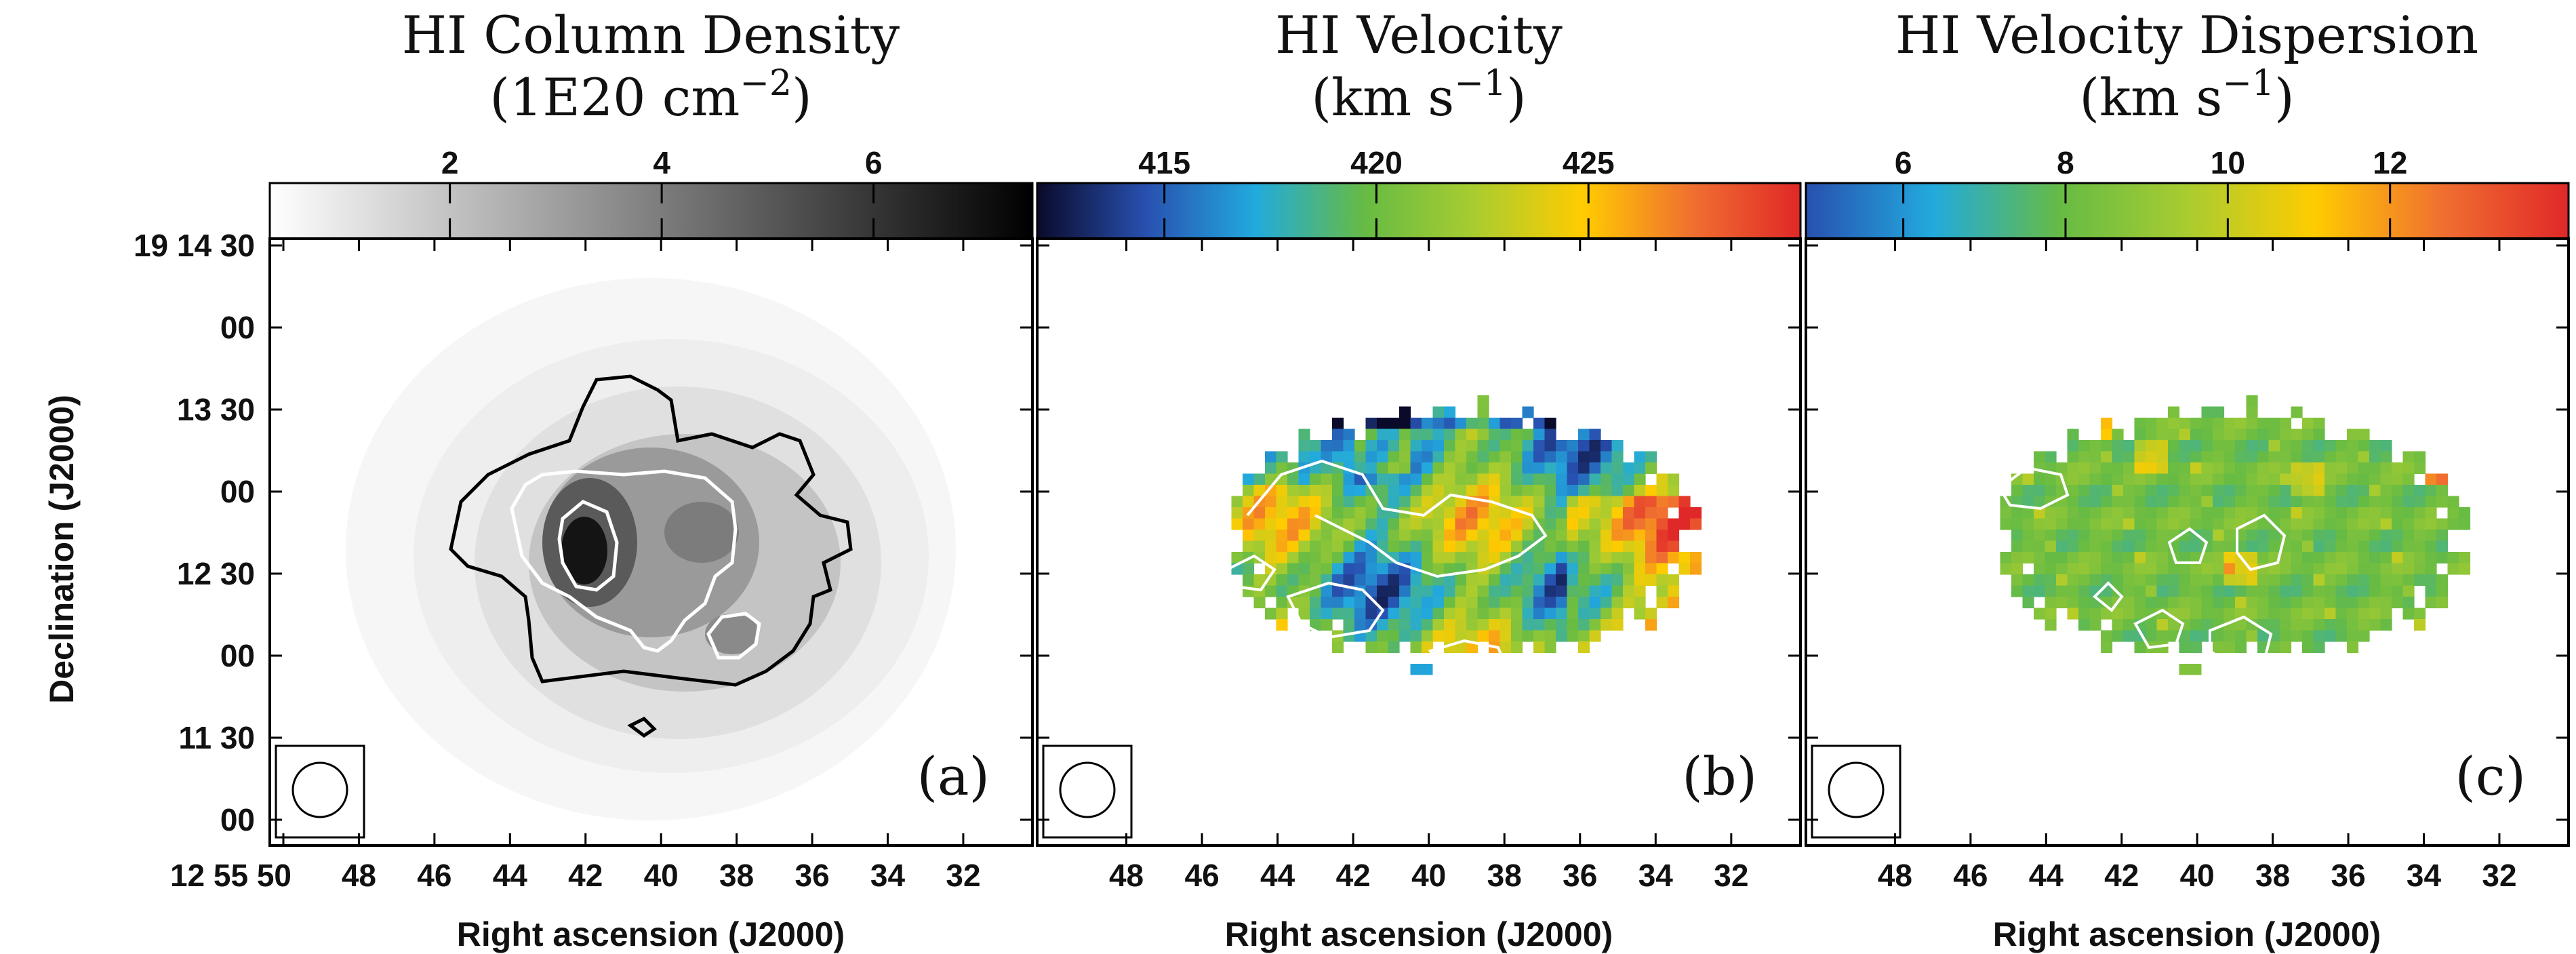 This screenshot has height=954, width=2576. Describe the element at coordinates (230, 875) in the screenshot. I see `x-tick-label: 12 55 50` at that location.